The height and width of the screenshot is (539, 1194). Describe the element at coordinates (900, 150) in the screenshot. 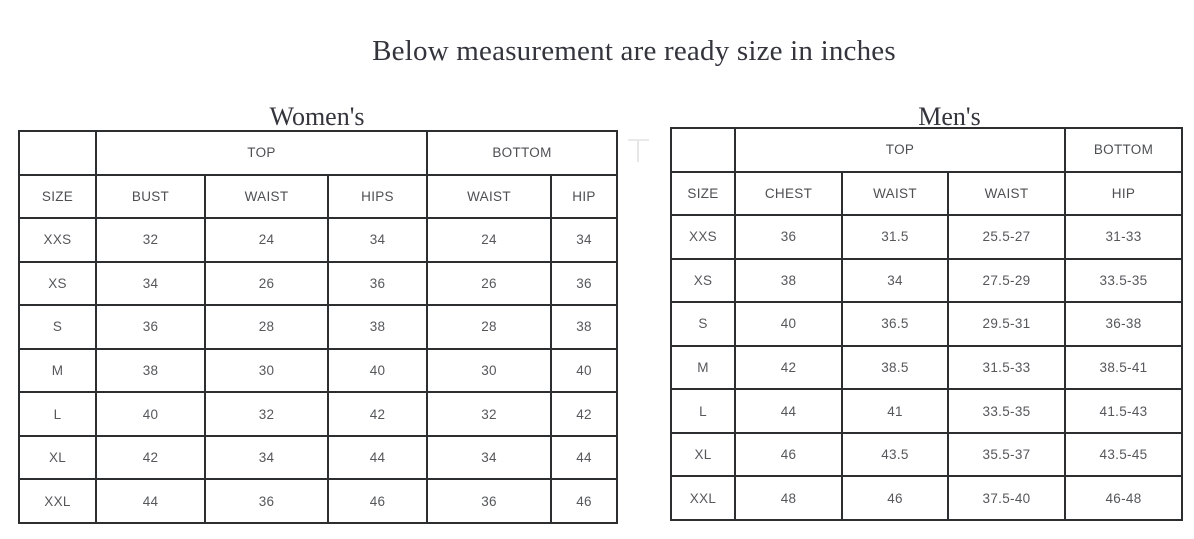

I see `men-group-header-top: TOP` at that location.